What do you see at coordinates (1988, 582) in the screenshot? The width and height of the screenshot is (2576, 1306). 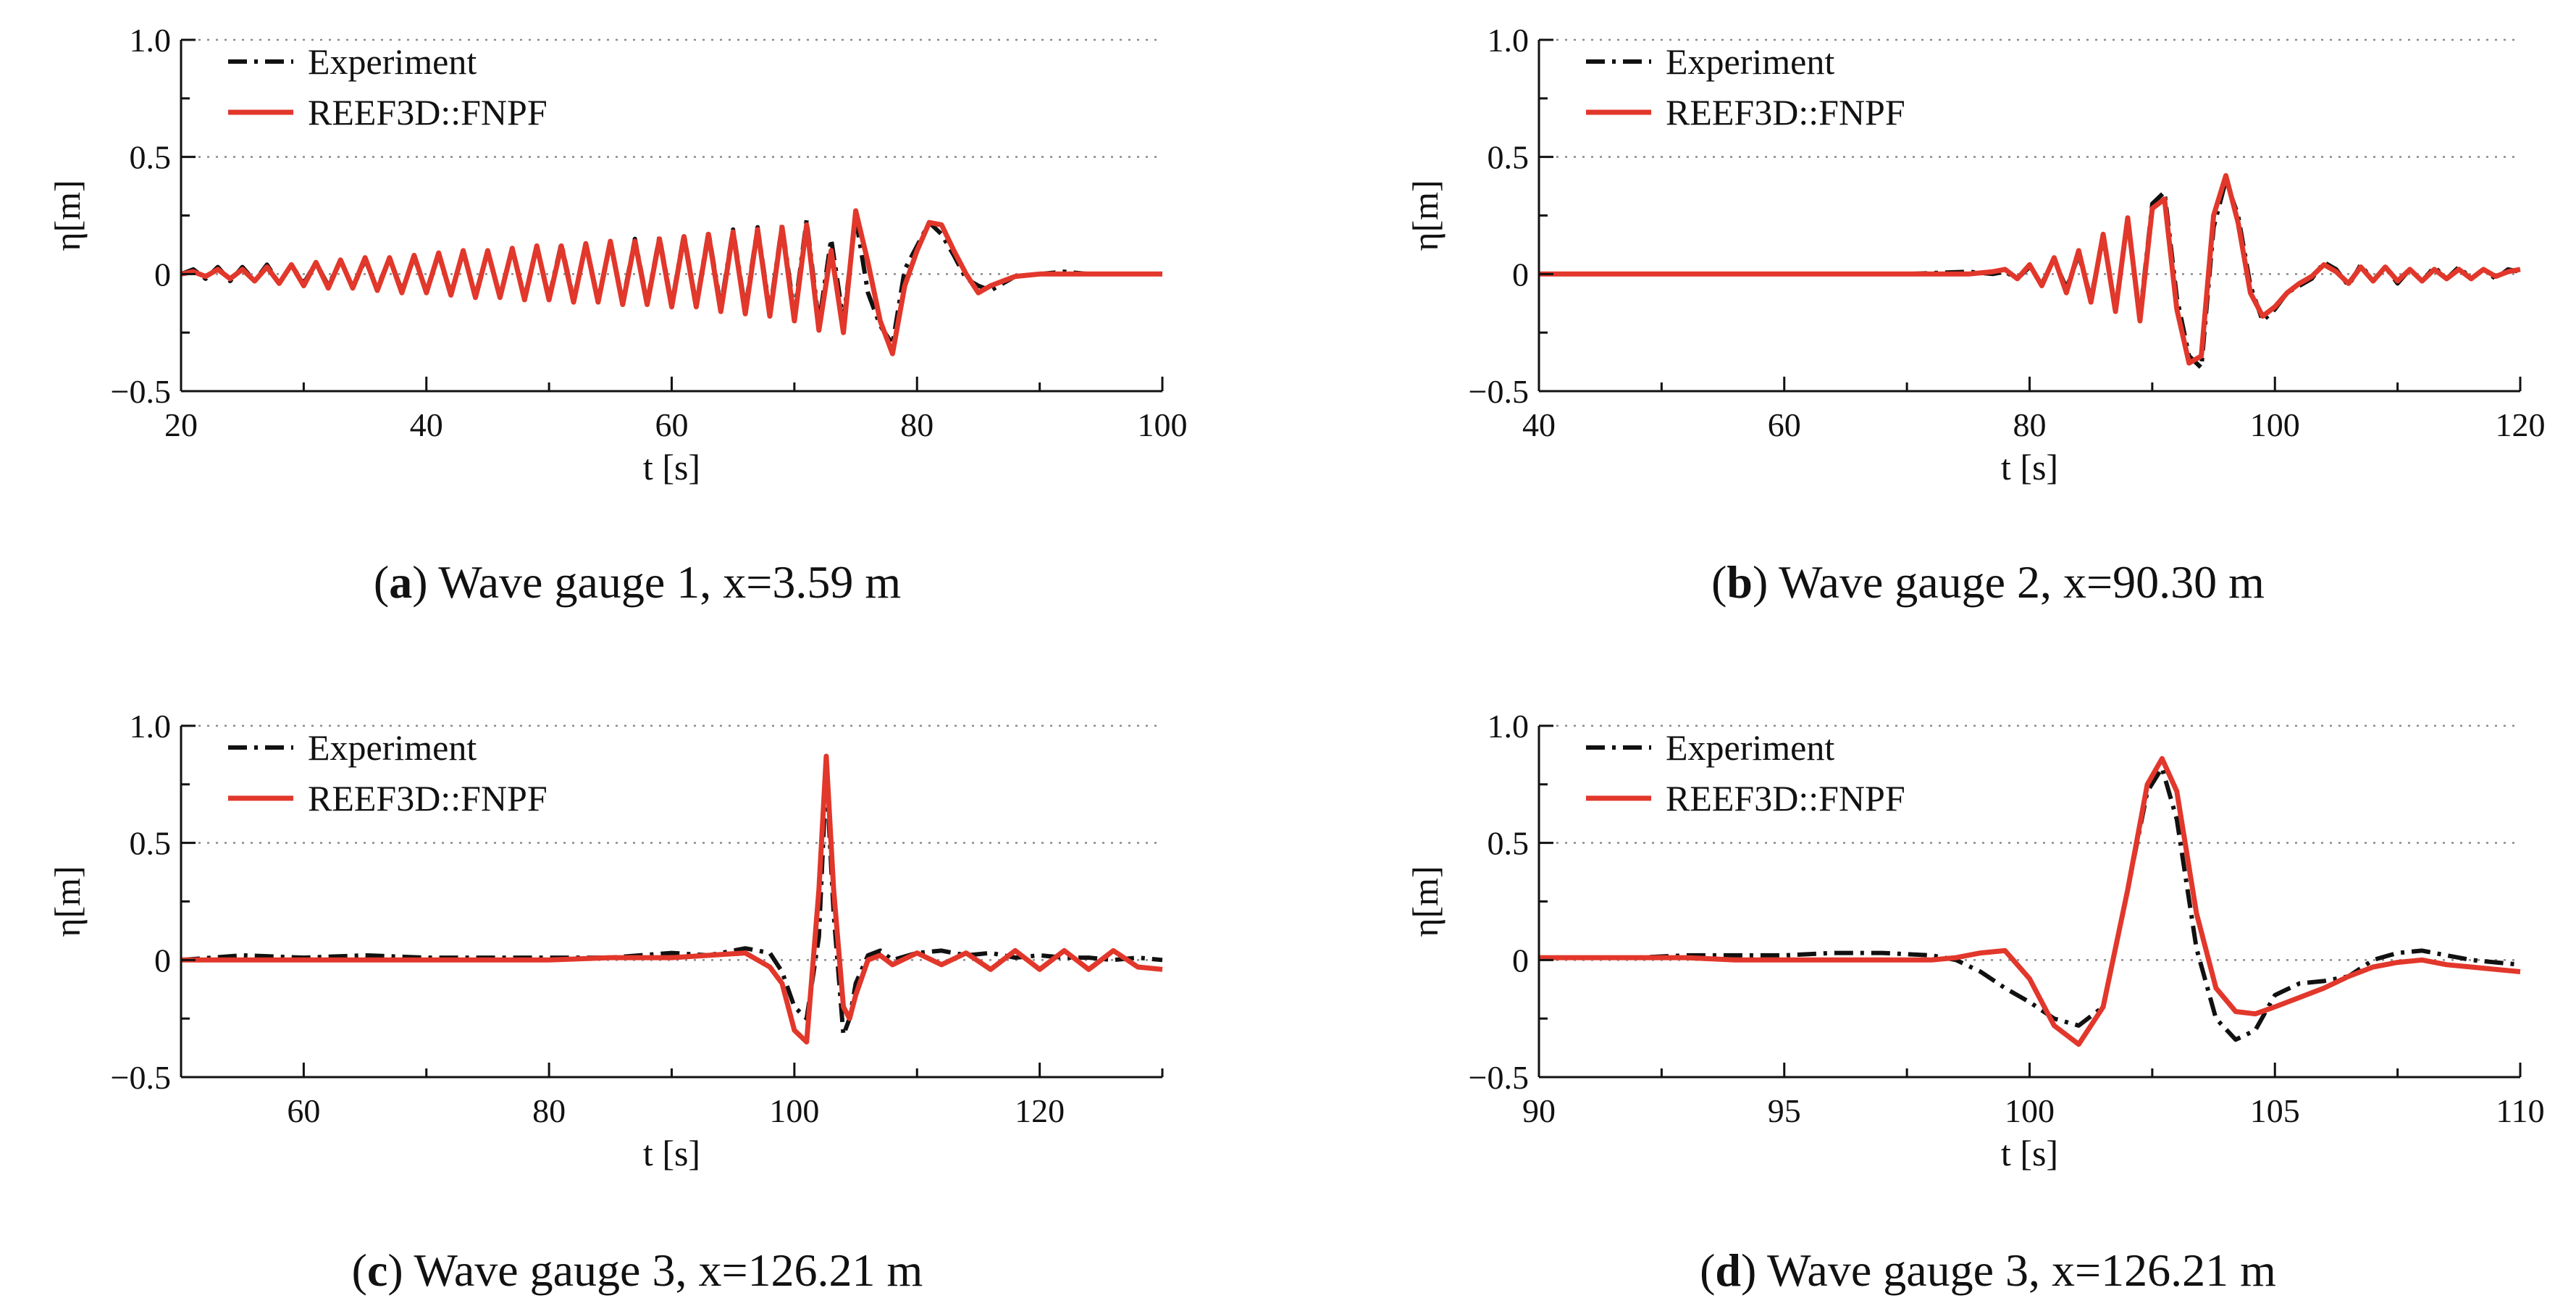 I see `panel-caption: (b) Wave gauge 2, x=90.30 m` at bounding box center [1988, 582].